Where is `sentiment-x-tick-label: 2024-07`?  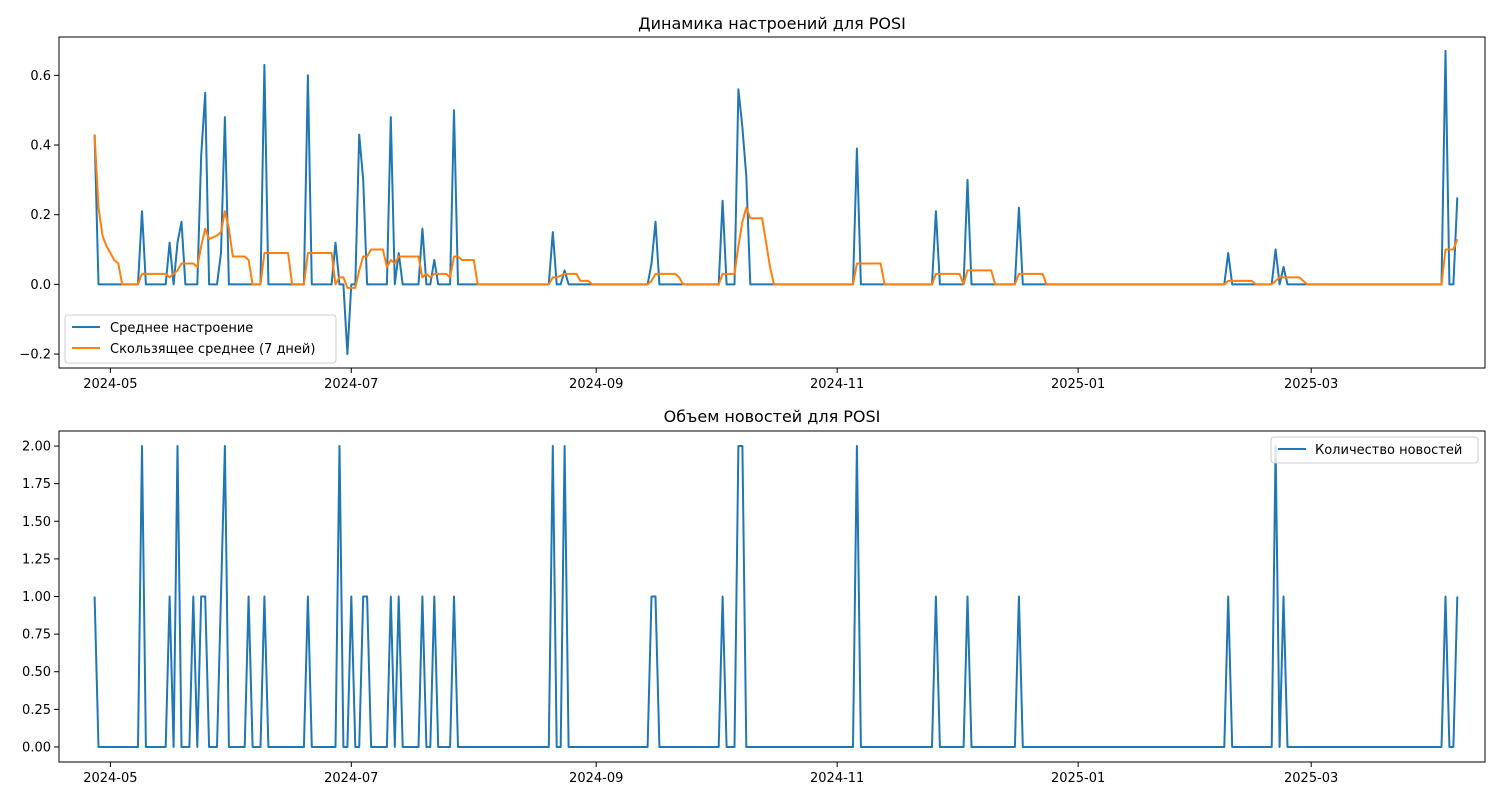
sentiment-x-tick-label: 2024-07 is located at coordinates (351, 384).